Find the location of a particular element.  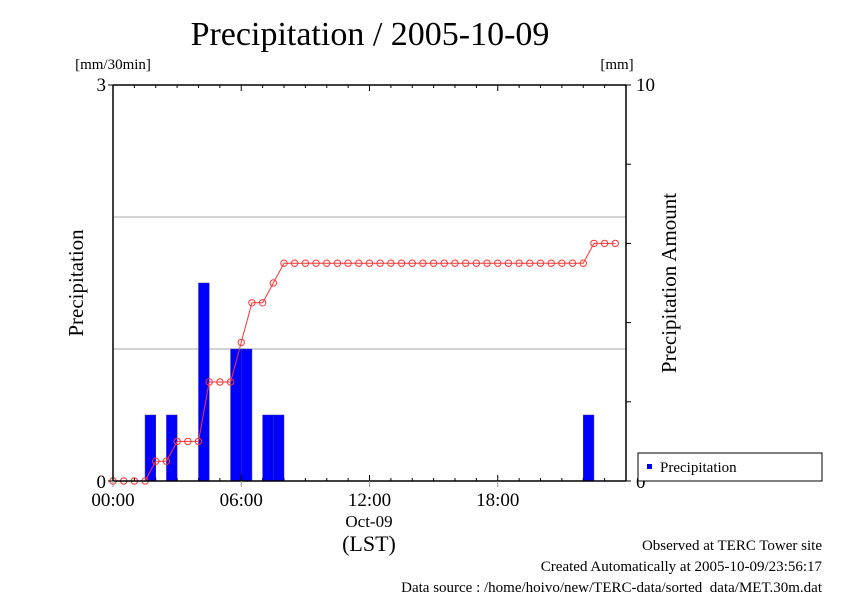

left-axis-unit: [mm/30min] is located at coordinates (113, 65).